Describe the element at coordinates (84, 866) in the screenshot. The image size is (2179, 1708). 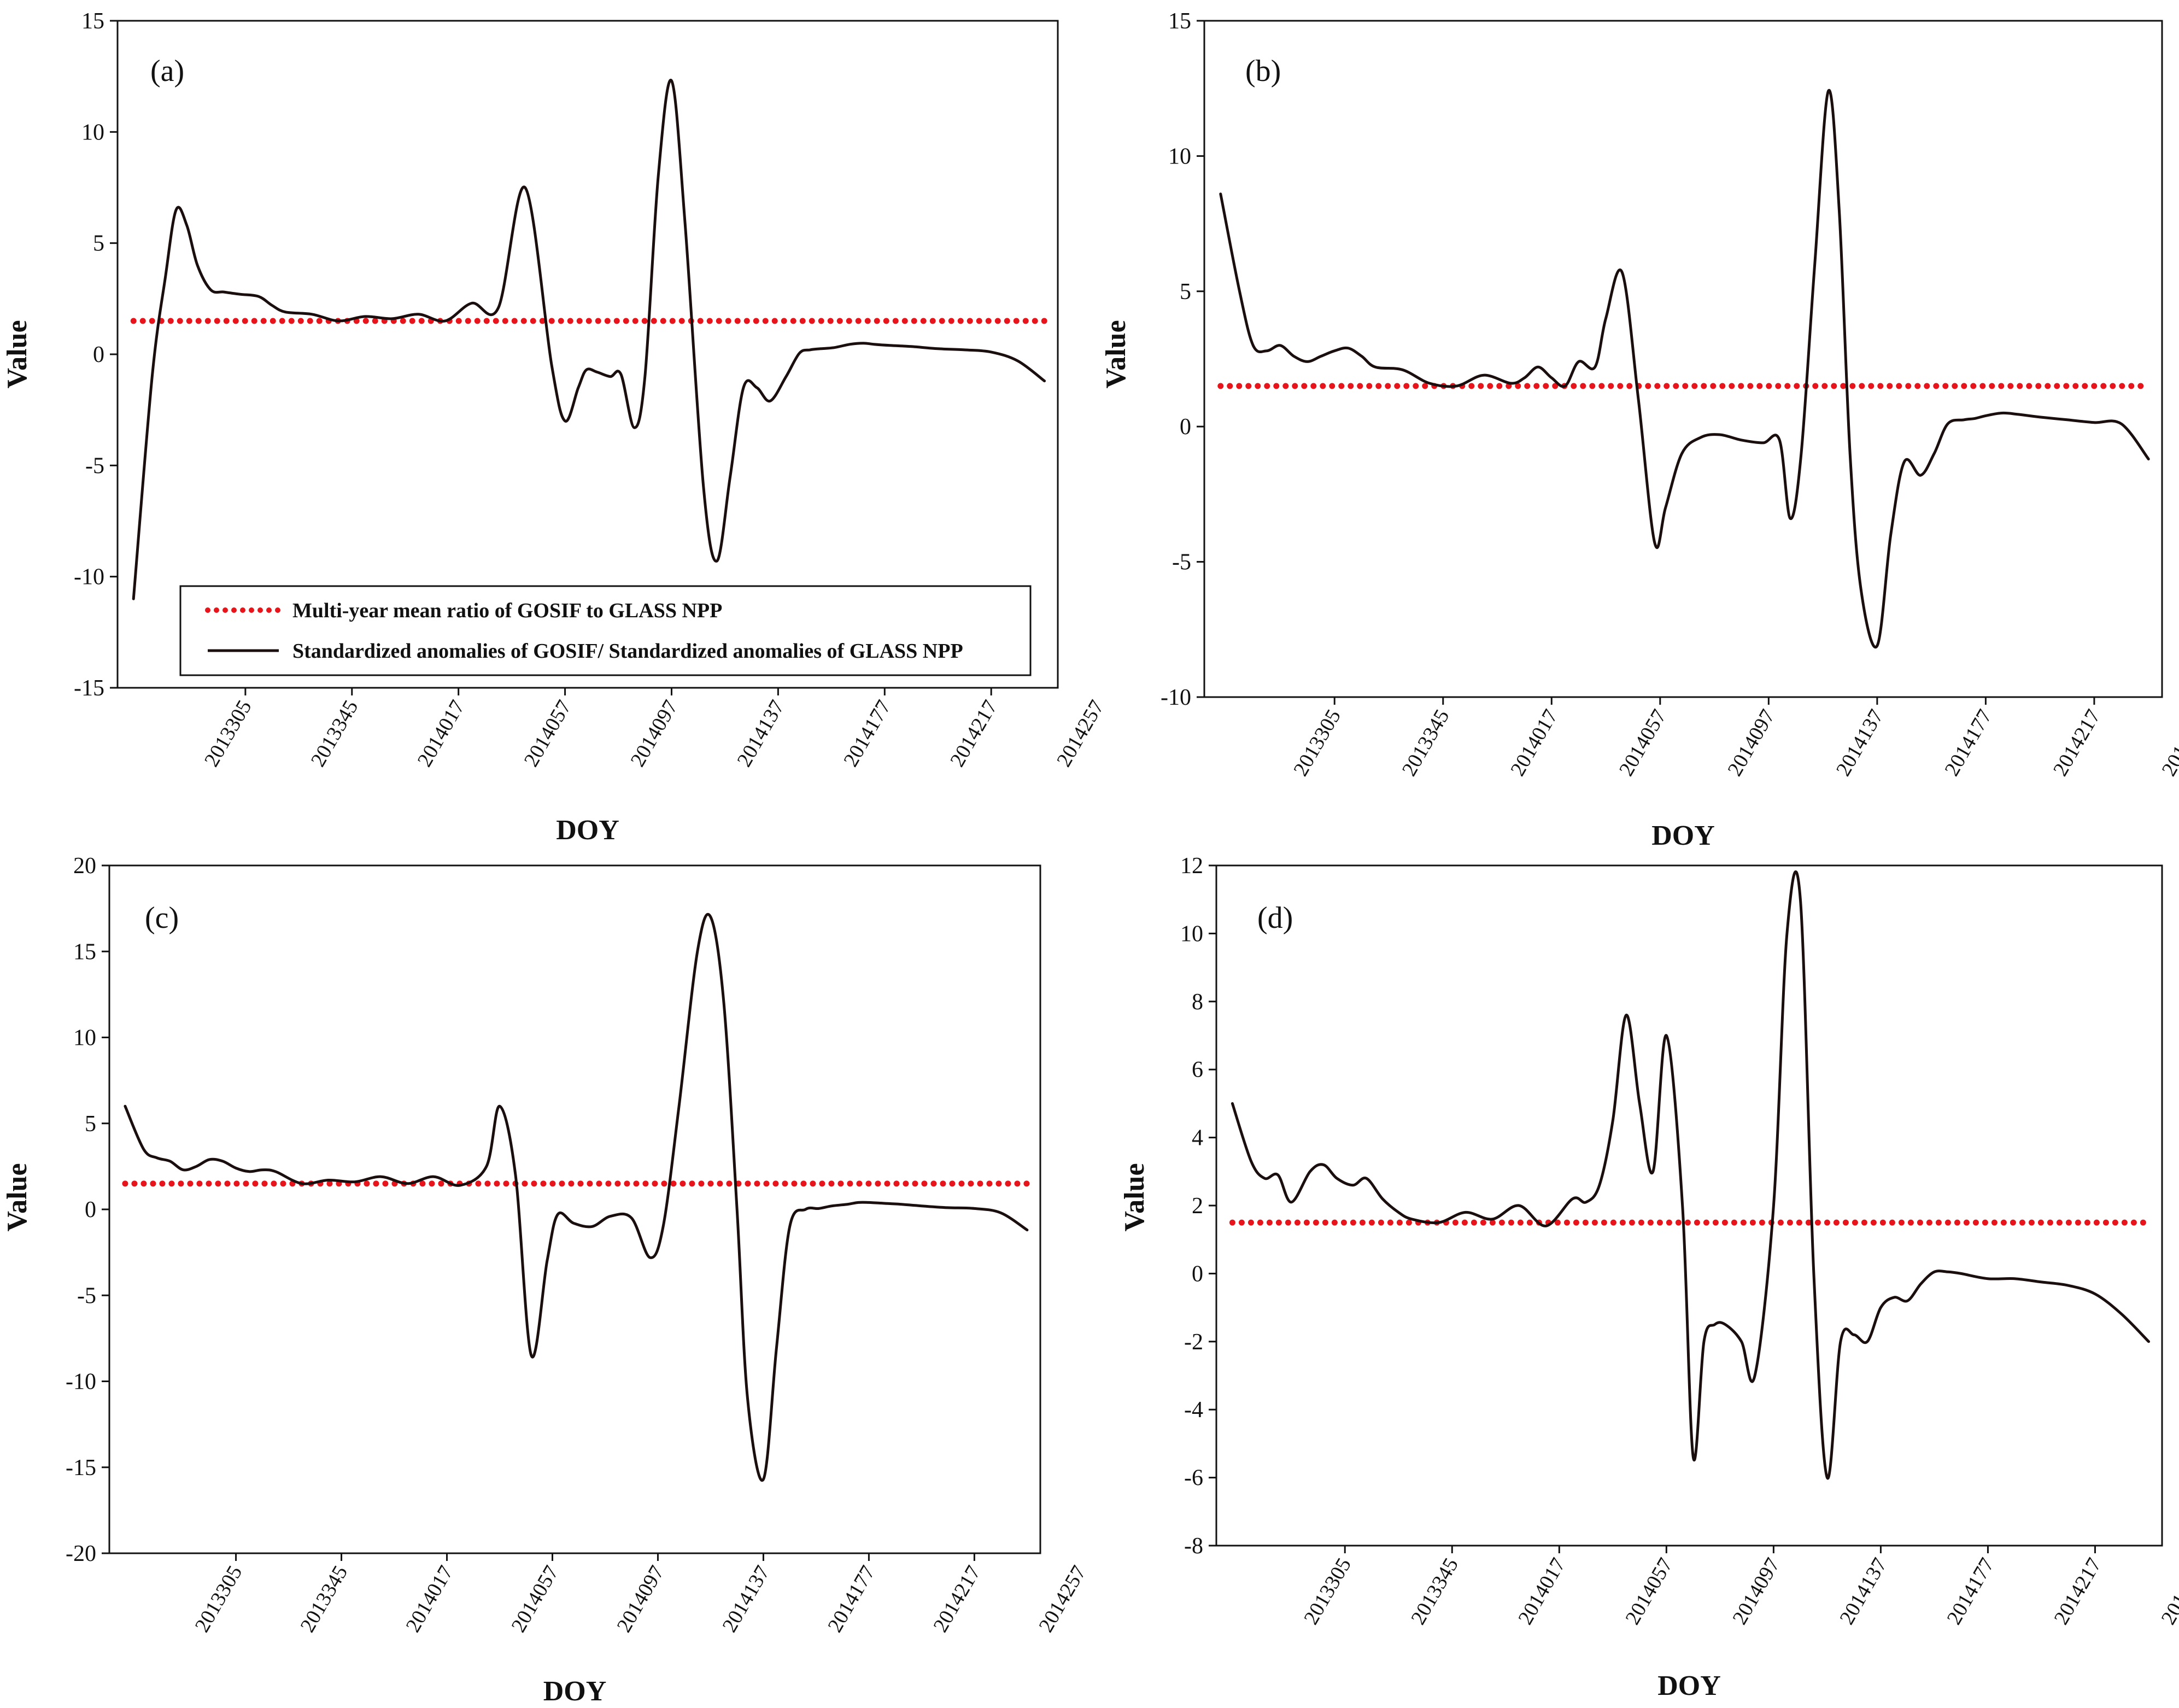
I see `y-tick-label: 20` at that location.